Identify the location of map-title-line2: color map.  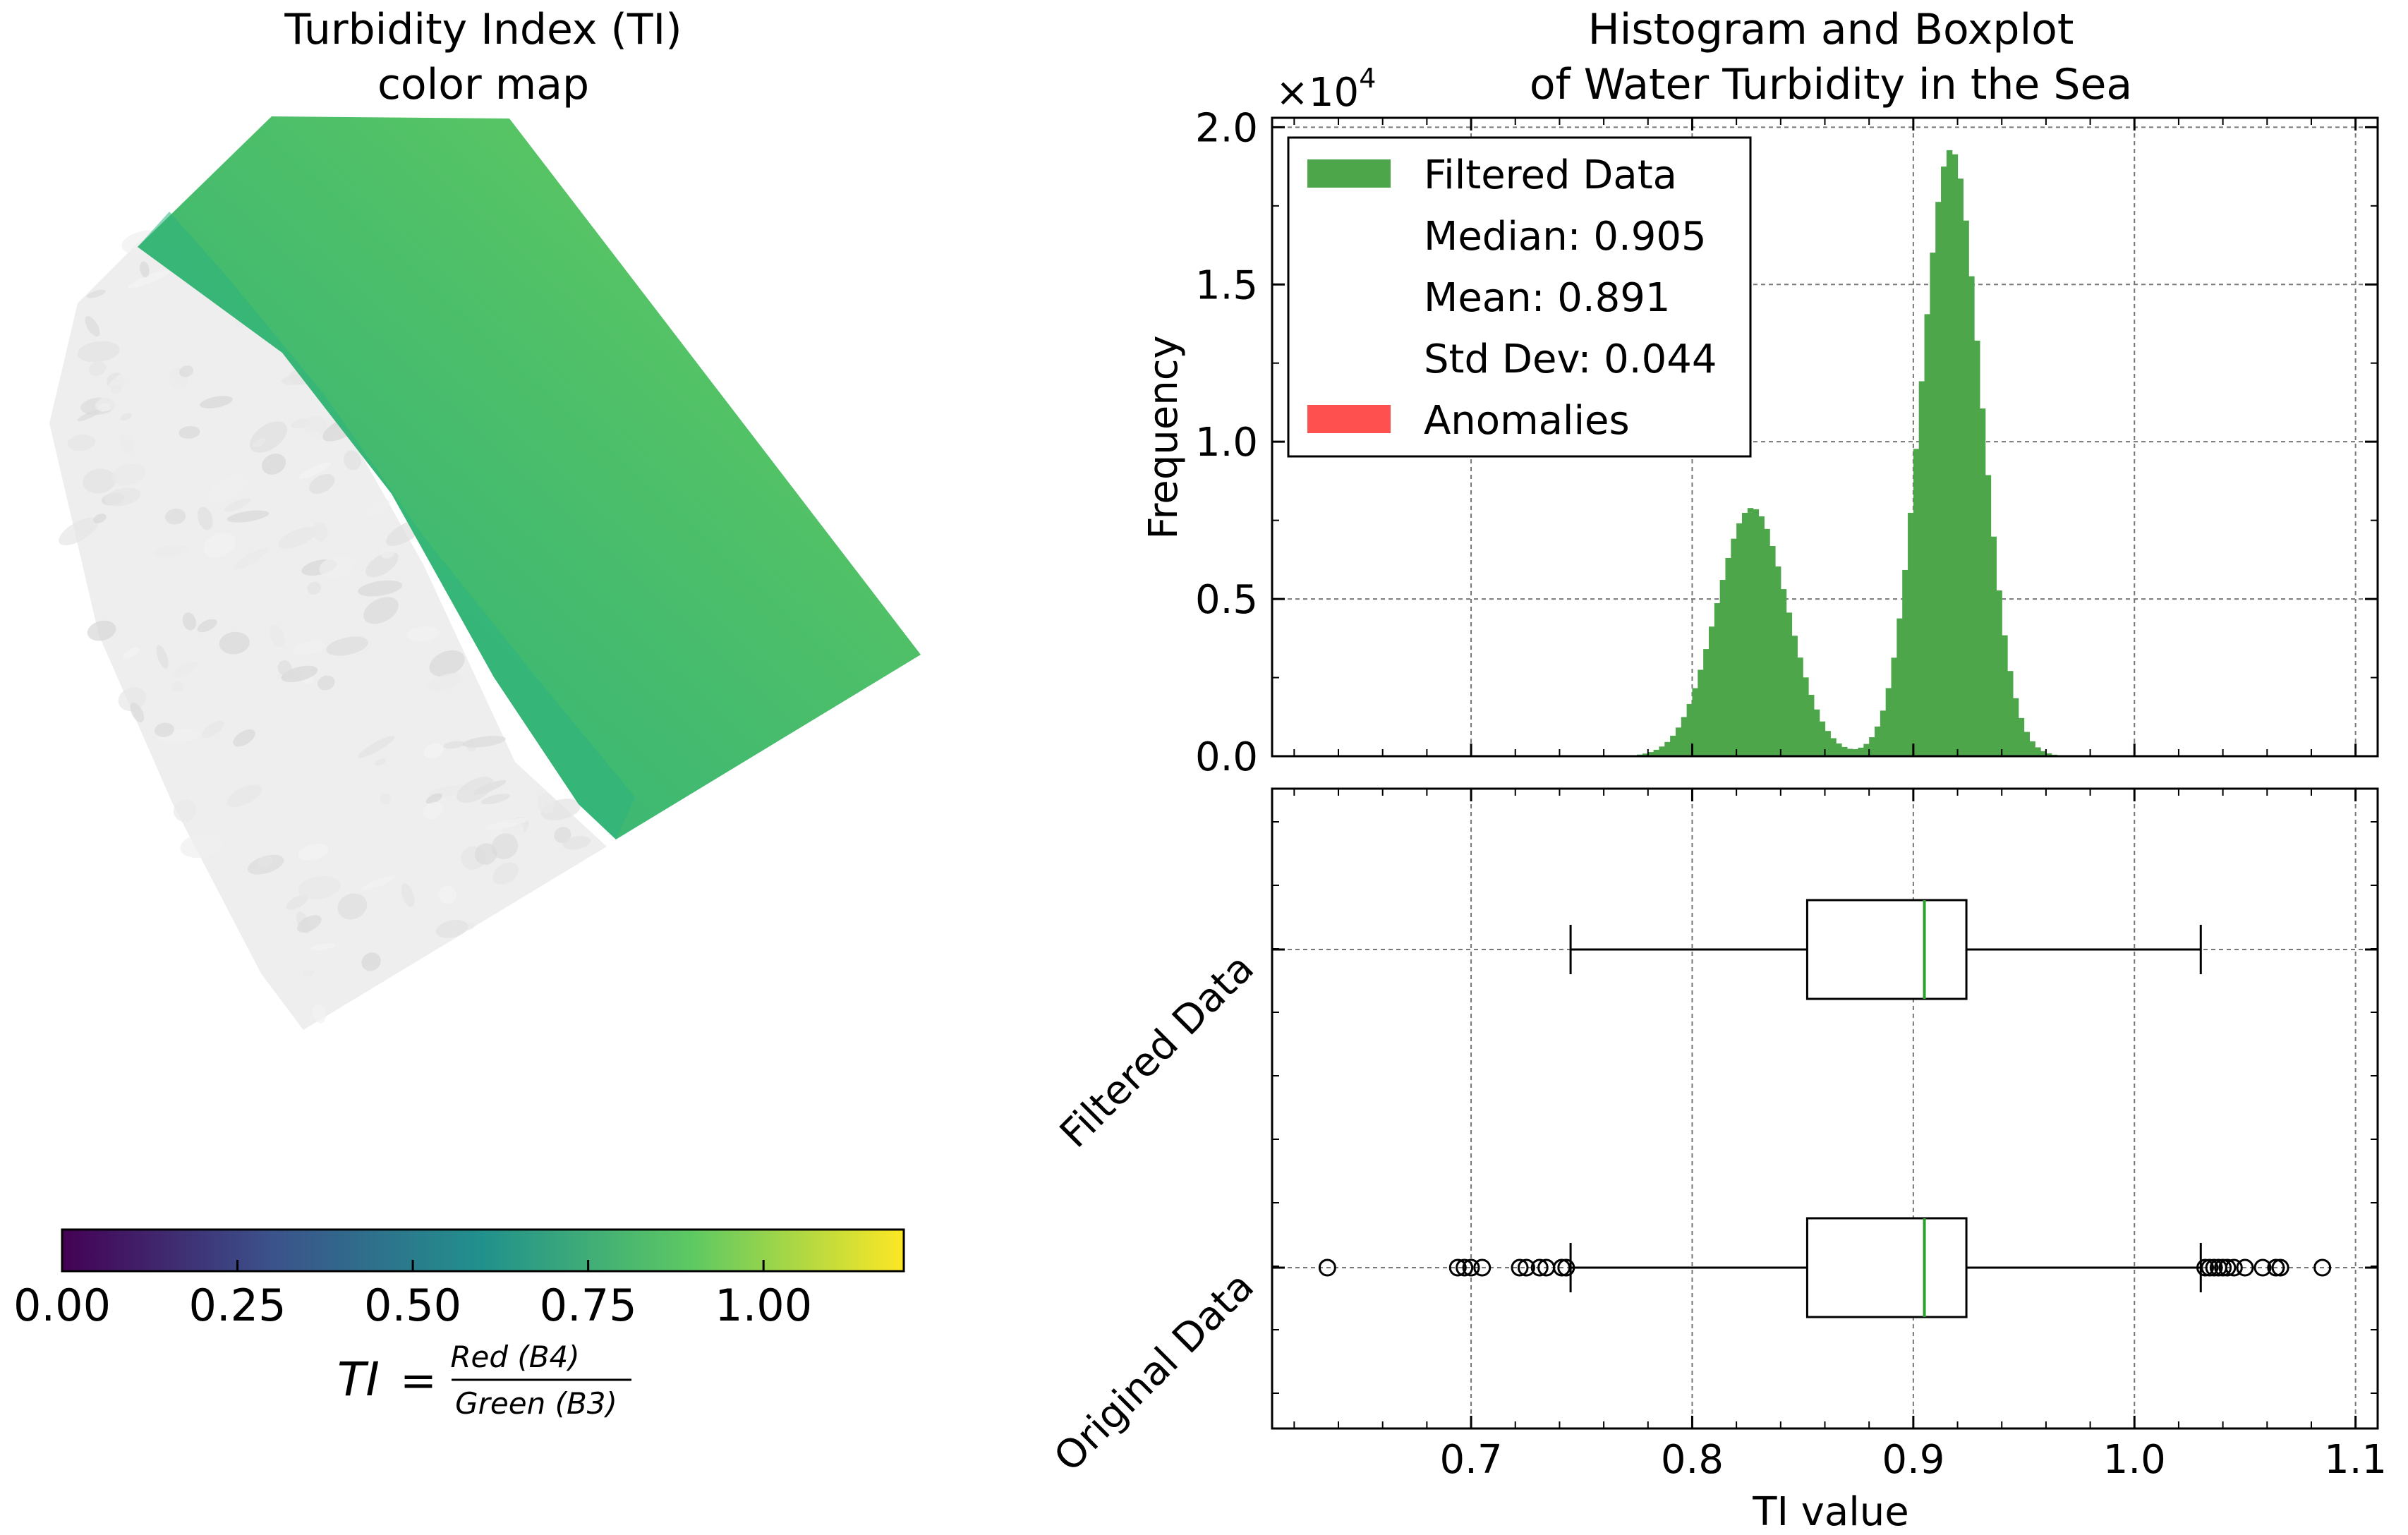
(483, 84).